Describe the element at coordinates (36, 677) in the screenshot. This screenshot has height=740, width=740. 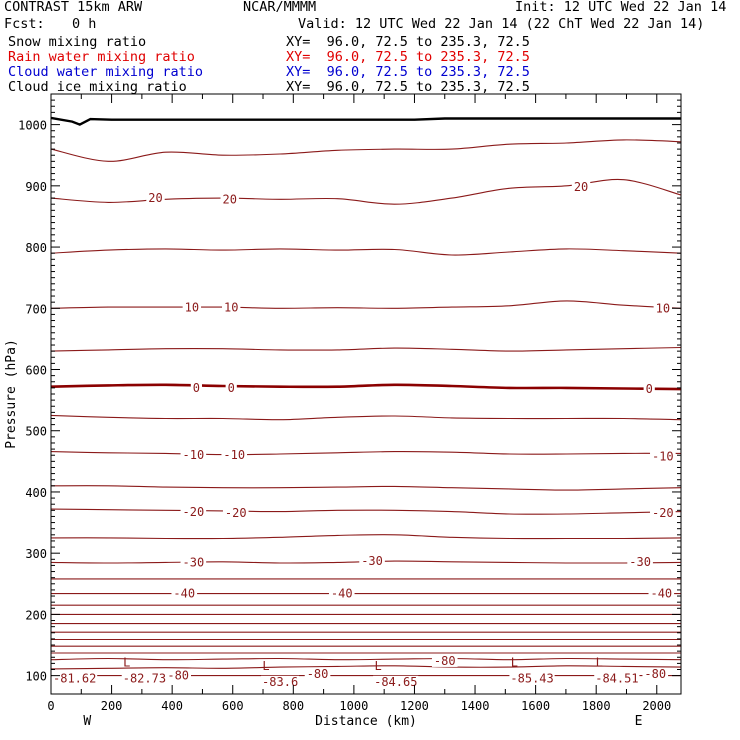
I see `y-tick-label: 100` at that location.